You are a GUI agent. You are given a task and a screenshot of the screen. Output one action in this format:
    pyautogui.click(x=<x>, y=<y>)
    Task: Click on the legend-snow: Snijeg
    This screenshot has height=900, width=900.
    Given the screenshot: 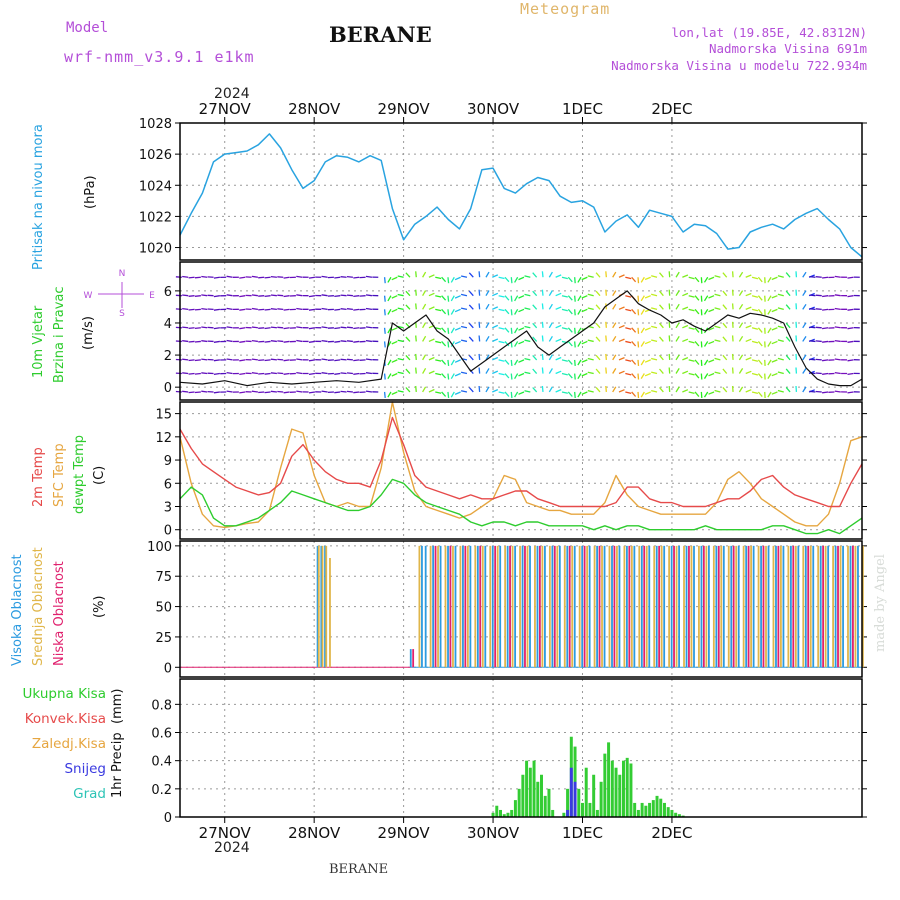 What is the action you would take?
    pyautogui.click(x=85, y=769)
    